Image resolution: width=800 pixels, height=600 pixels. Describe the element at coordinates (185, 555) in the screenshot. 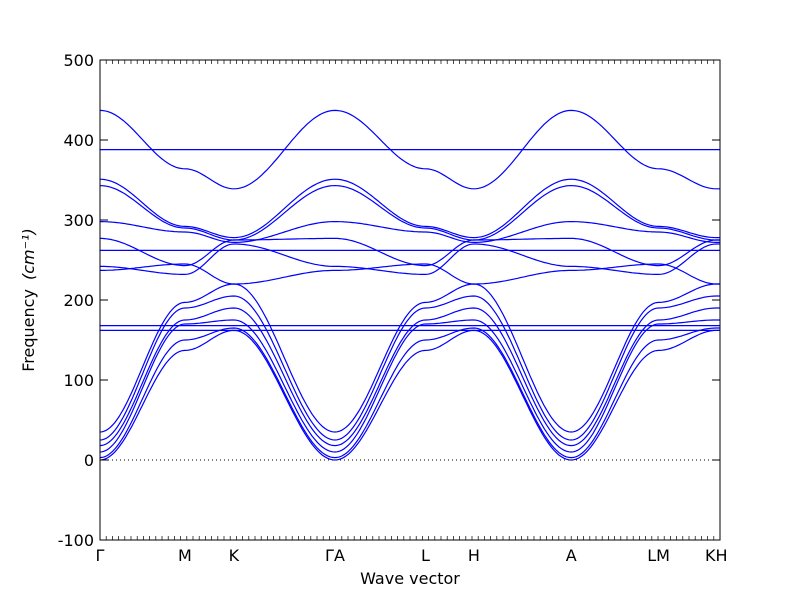

I see `x-tick-label: M` at that location.